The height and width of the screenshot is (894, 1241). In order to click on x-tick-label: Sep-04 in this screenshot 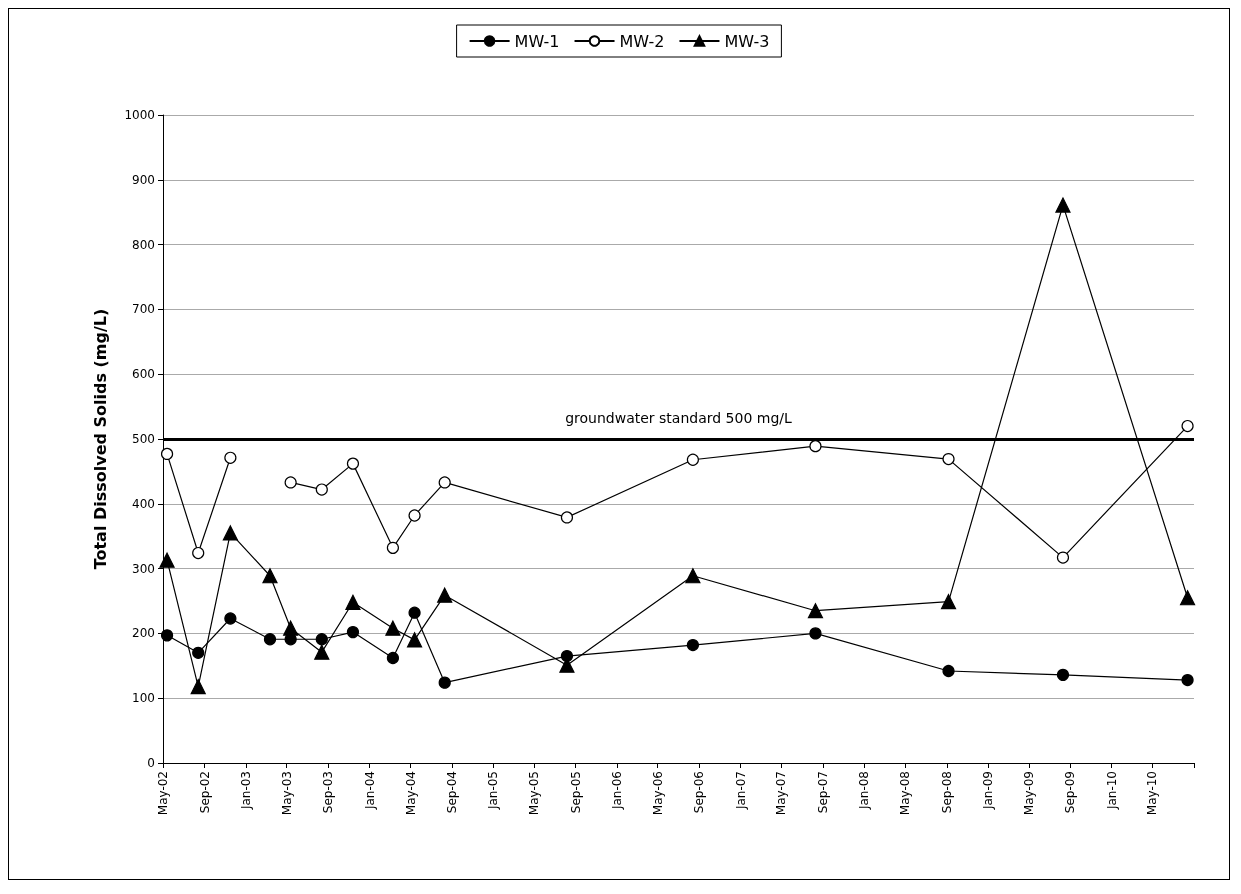, I will do `click(452, 792)`.